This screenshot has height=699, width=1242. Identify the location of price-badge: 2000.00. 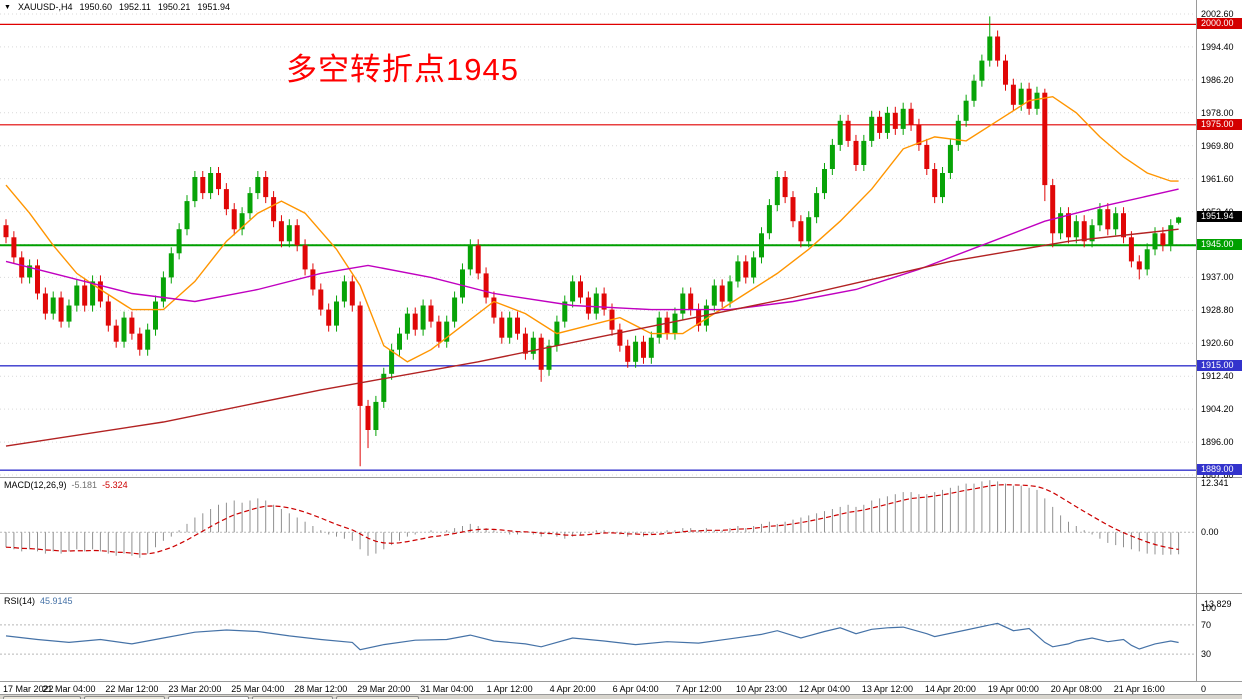
(1219, 24).